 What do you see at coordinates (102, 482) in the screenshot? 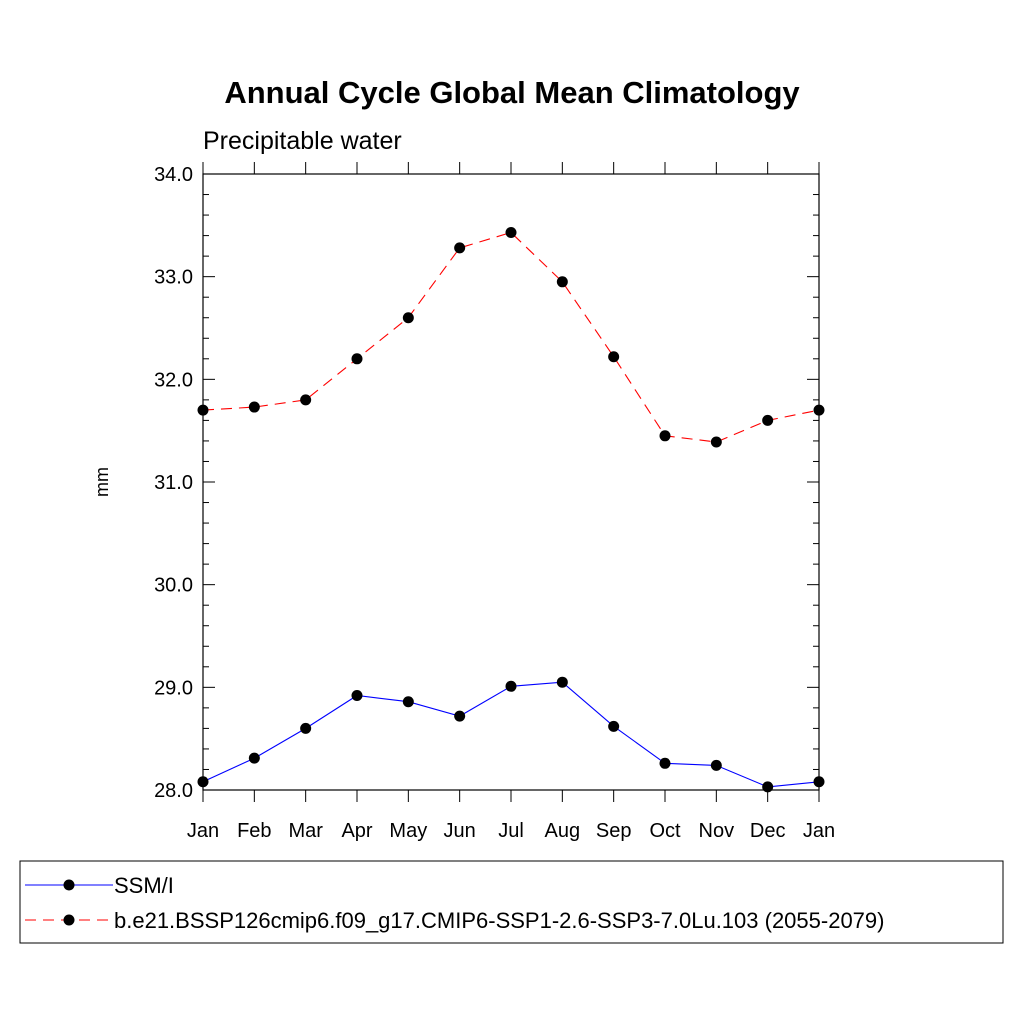
I see `y-axis-label: mm` at bounding box center [102, 482].